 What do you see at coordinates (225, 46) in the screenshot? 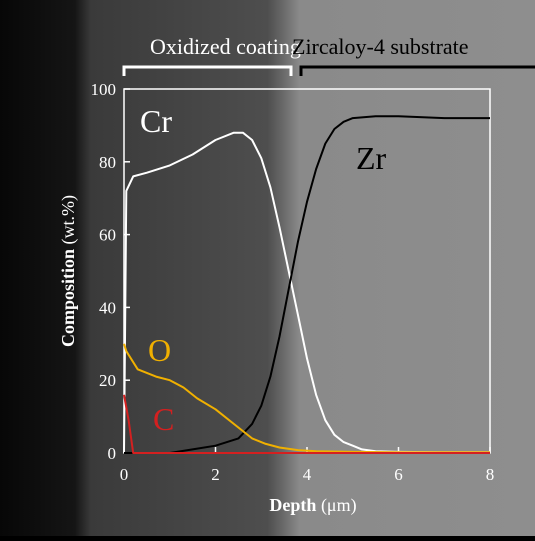
I see `region-label-coating: Oxidized coating` at bounding box center [225, 46].